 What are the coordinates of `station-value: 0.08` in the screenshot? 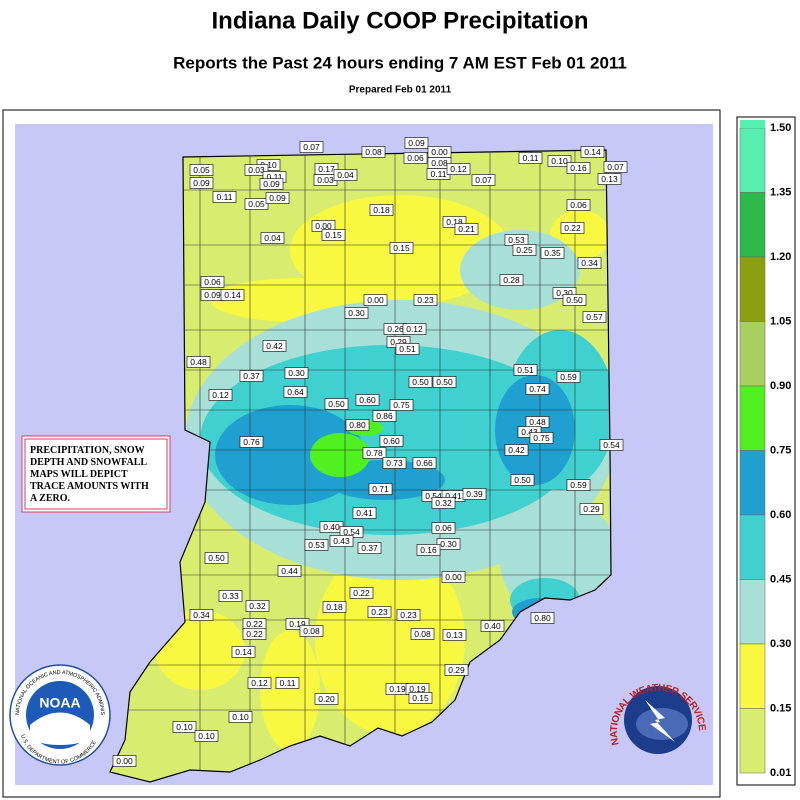 It's located at (373, 152).